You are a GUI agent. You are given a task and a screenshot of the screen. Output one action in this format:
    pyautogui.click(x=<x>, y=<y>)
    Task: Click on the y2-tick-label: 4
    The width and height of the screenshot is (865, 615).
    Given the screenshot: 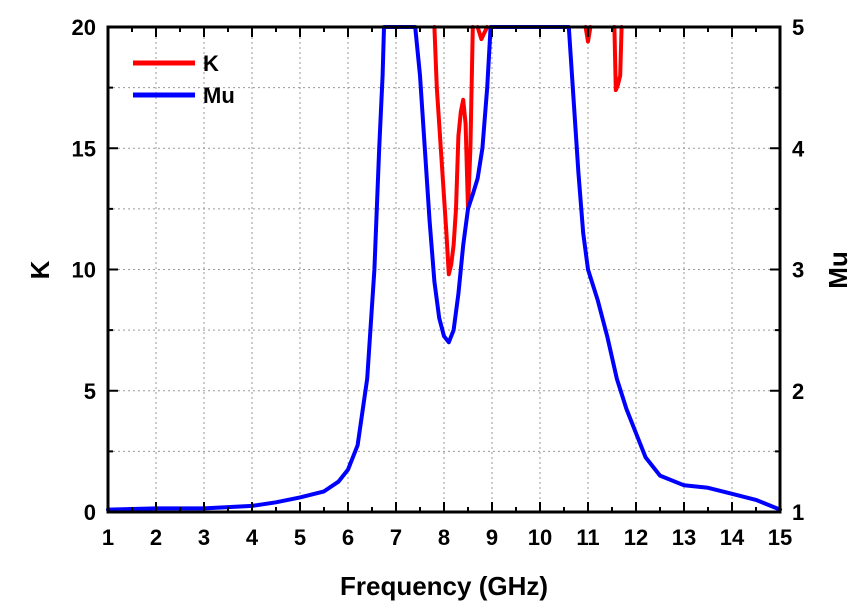 What is the action you would take?
    pyautogui.click(x=798, y=148)
    